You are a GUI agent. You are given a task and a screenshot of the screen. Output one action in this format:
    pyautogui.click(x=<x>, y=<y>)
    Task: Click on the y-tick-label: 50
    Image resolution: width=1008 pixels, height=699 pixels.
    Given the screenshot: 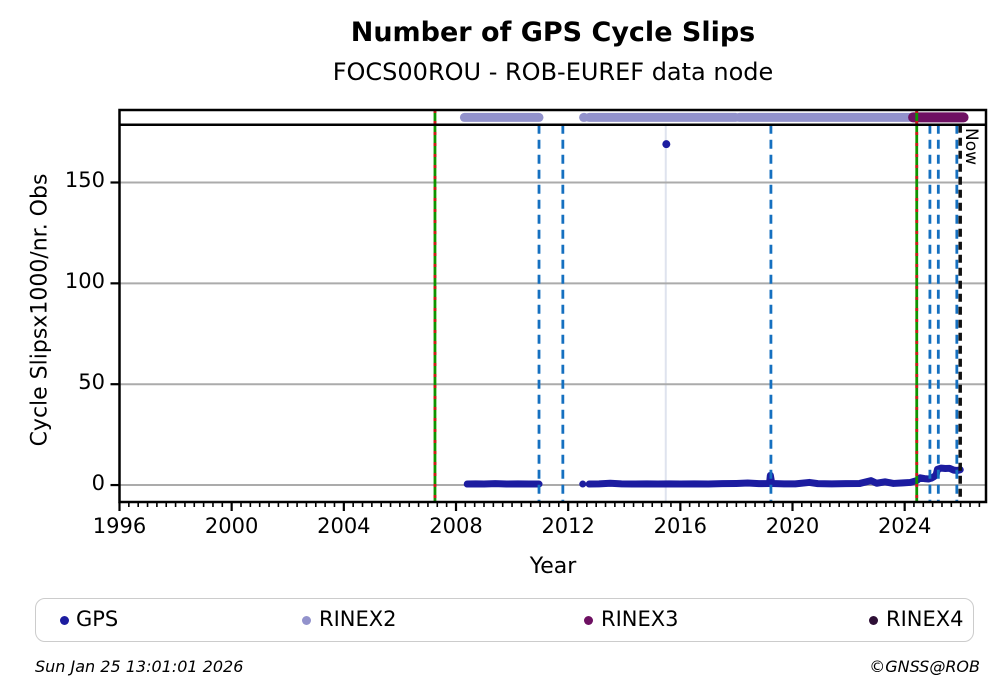 What is the action you would take?
    pyautogui.click(x=91, y=382)
    